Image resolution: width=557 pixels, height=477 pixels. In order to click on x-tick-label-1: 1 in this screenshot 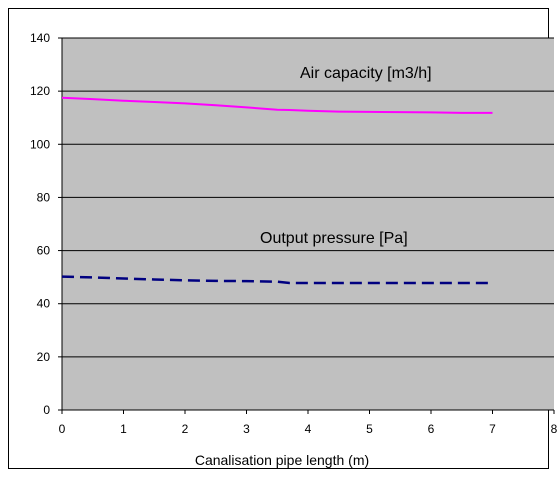, I will do `click(123, 429)`.